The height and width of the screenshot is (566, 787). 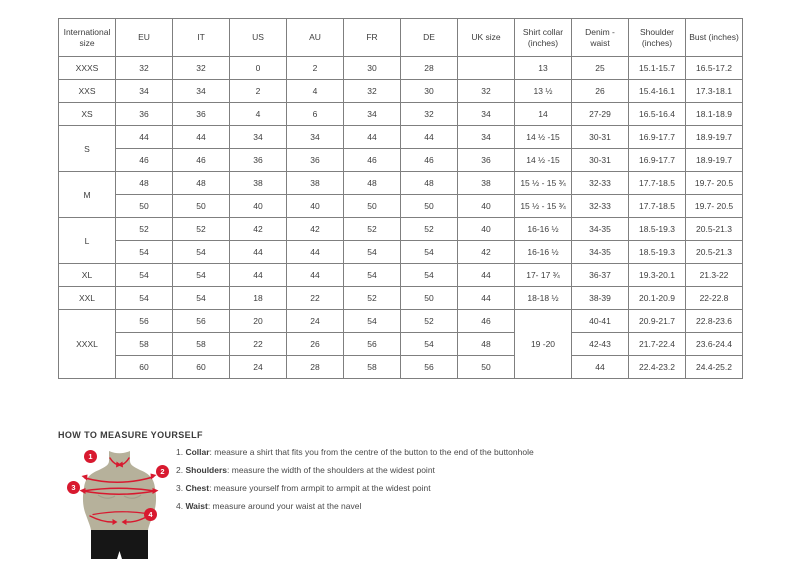 I want to click on table-cell: 20.5-21.3, so click(x=714, y=252).